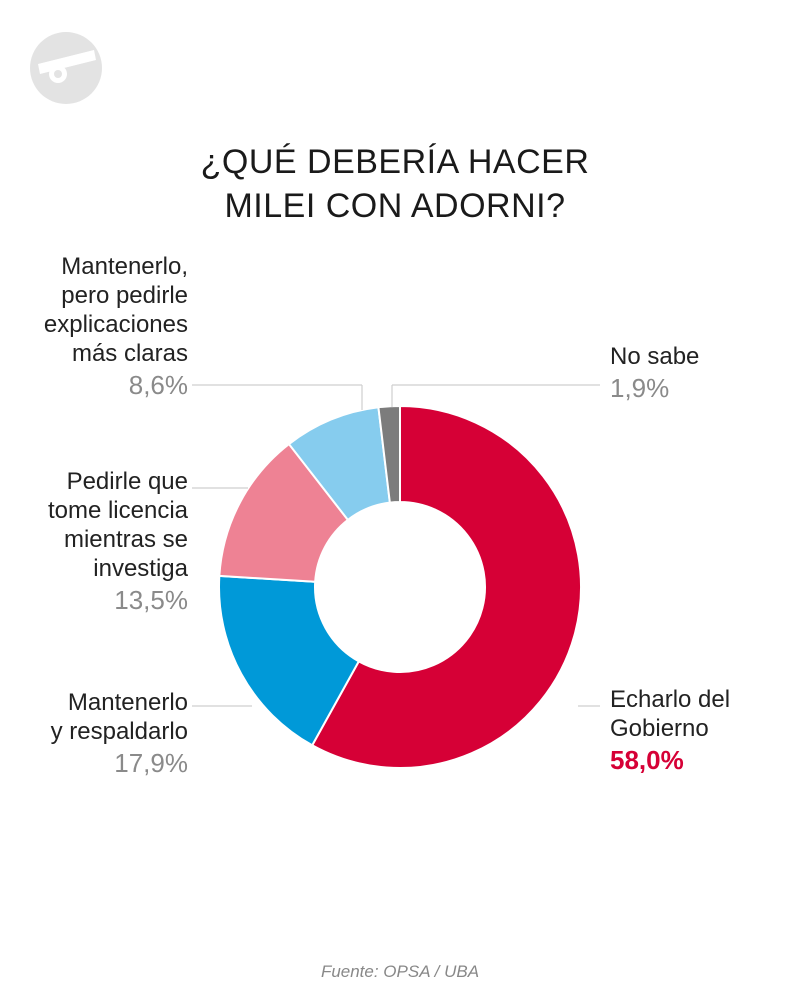 The width and height of the screenshot is (800, 1000). Describe the element at coordinates (655, 356) in the screenshot. I see `slice-name-line: No sabe` at that location.